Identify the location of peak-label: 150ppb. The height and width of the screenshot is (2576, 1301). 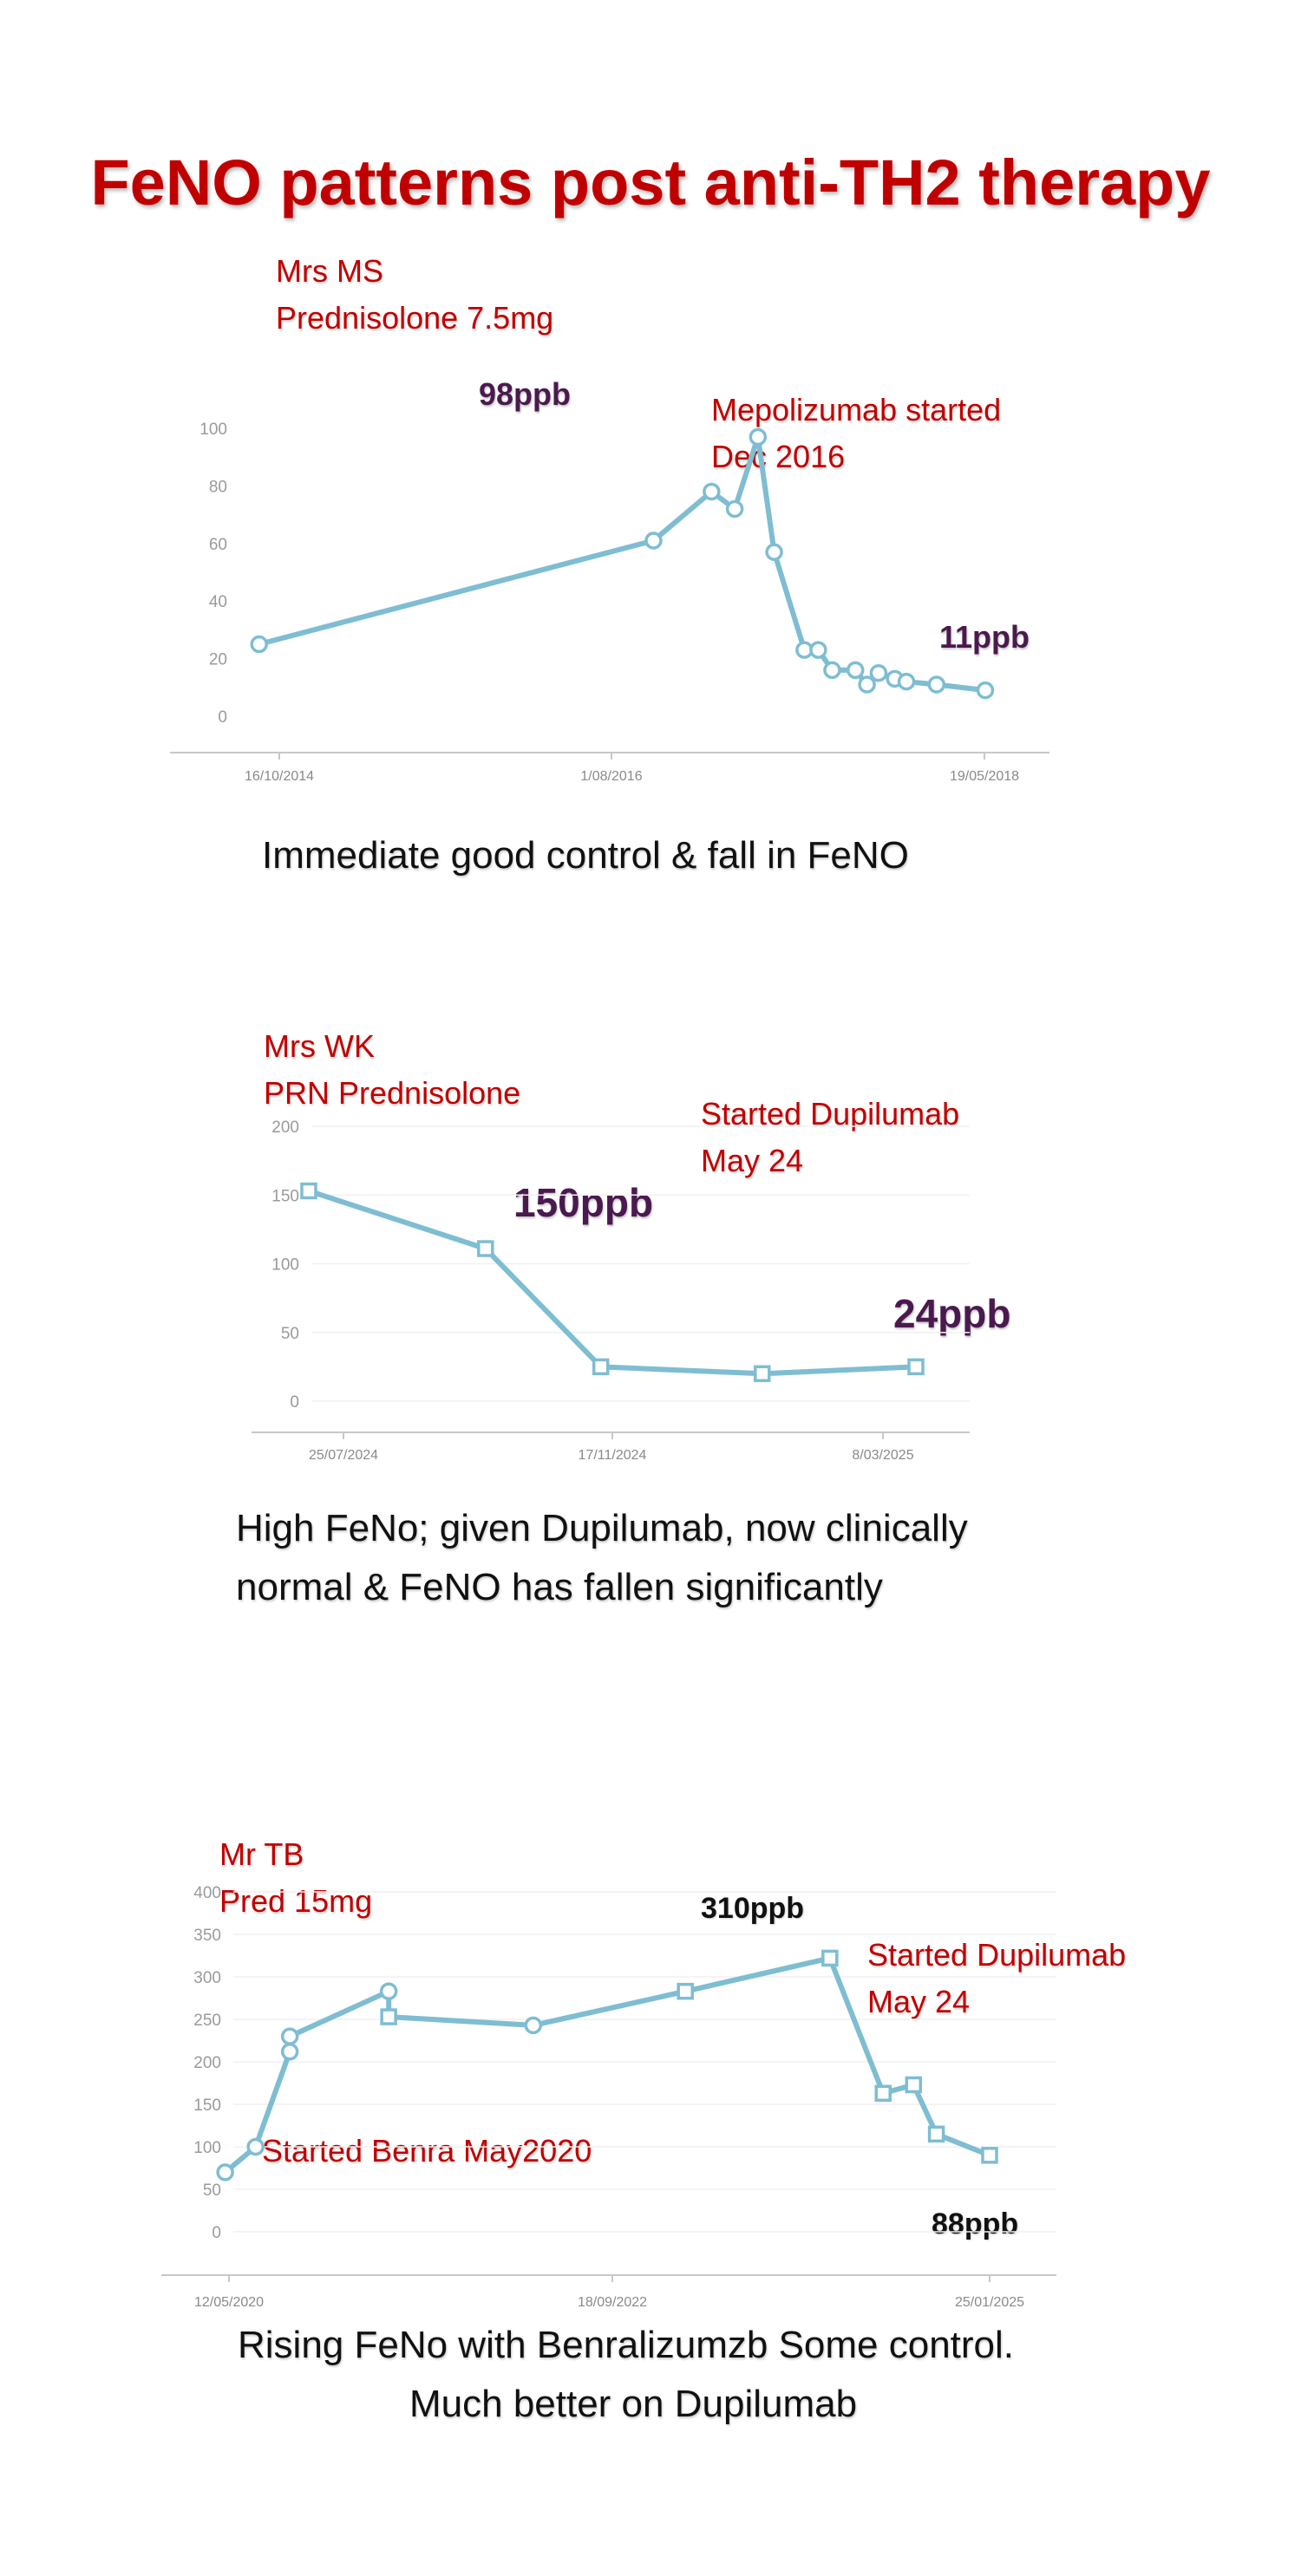
(583, 1203).